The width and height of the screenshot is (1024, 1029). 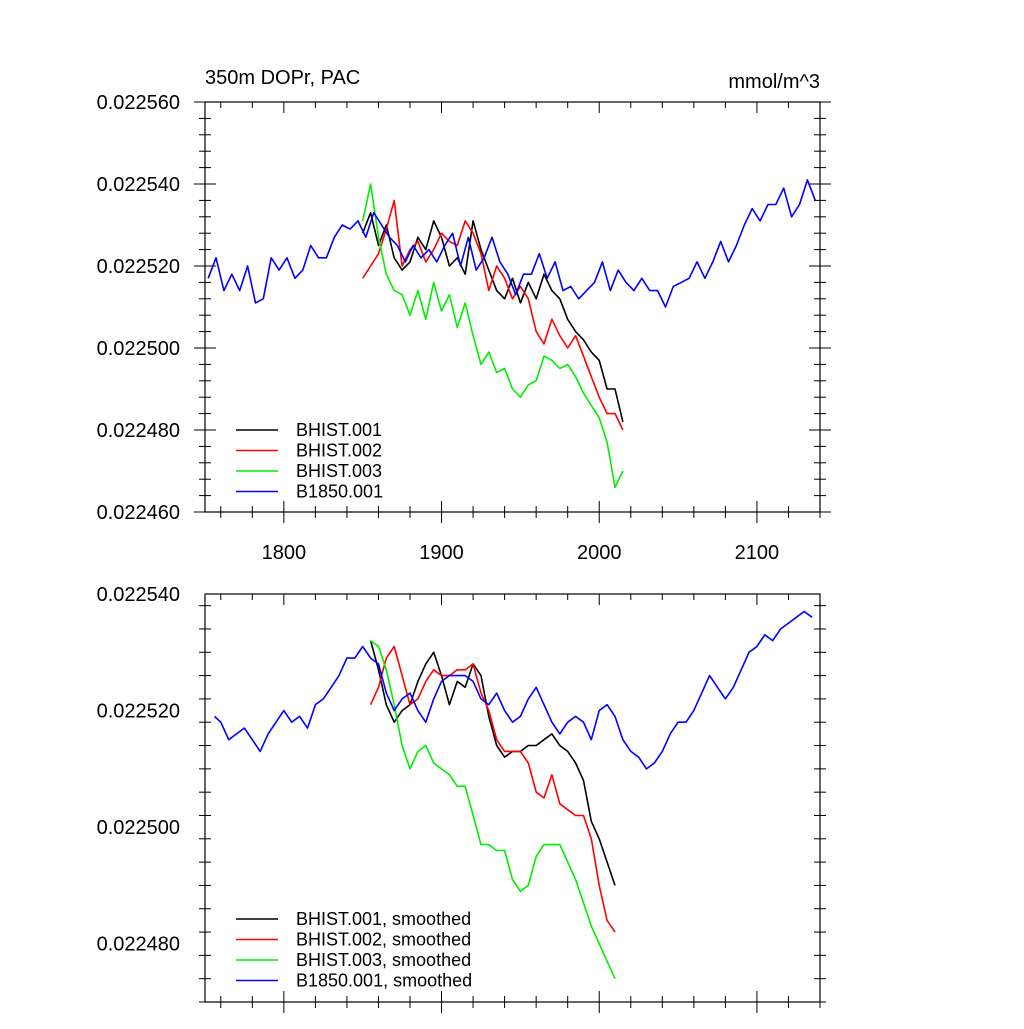 I want to click on legend-label: B1850.001, smoothed, so click(x=384, y=981).